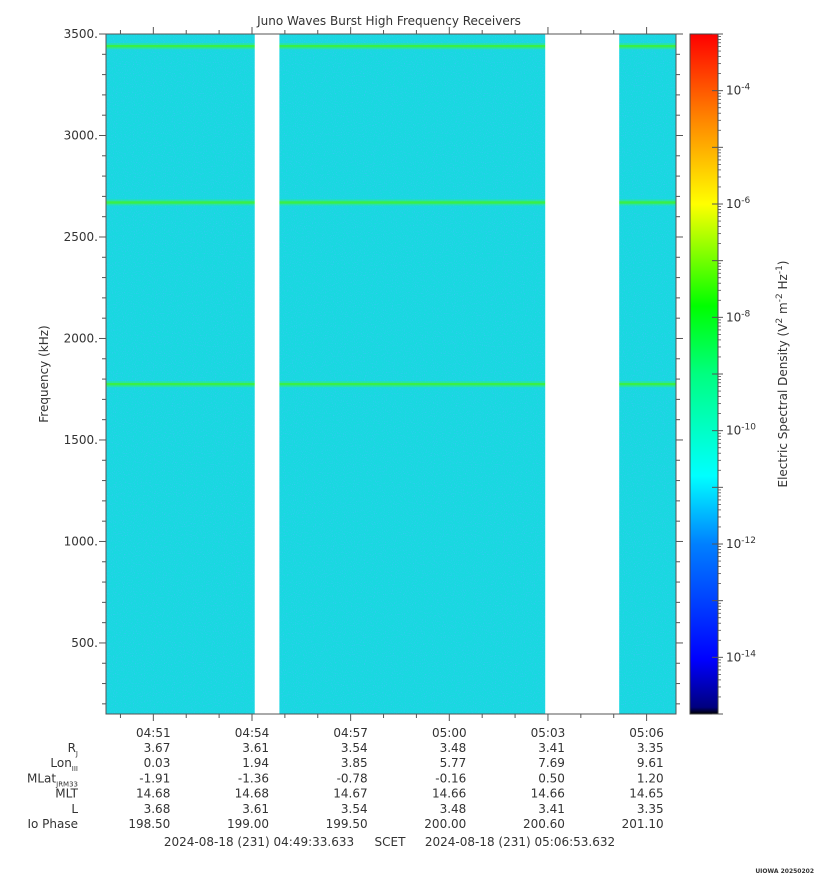 The height and width of the screenshot is (880, 815). I want to click on credit-stamp: UIOWA 20250202, so click(784, 871).